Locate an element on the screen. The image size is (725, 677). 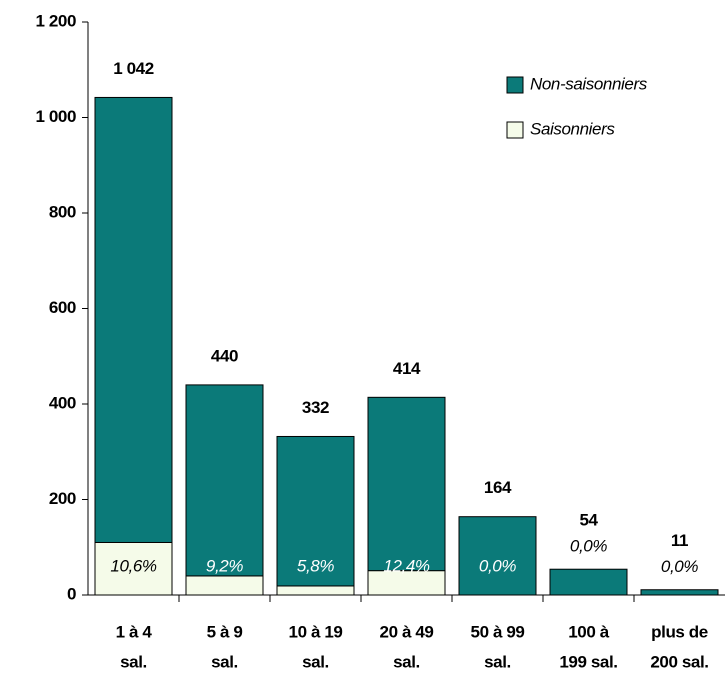
x-tick-label: 10 à 19 is located at coordinates (316, 631).